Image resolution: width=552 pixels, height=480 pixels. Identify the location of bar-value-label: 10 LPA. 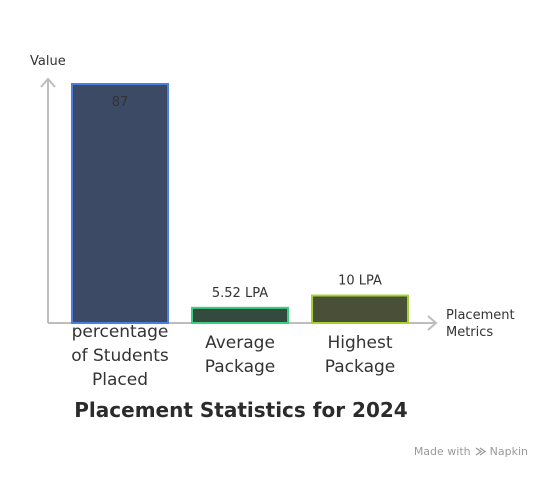
(360, 281).